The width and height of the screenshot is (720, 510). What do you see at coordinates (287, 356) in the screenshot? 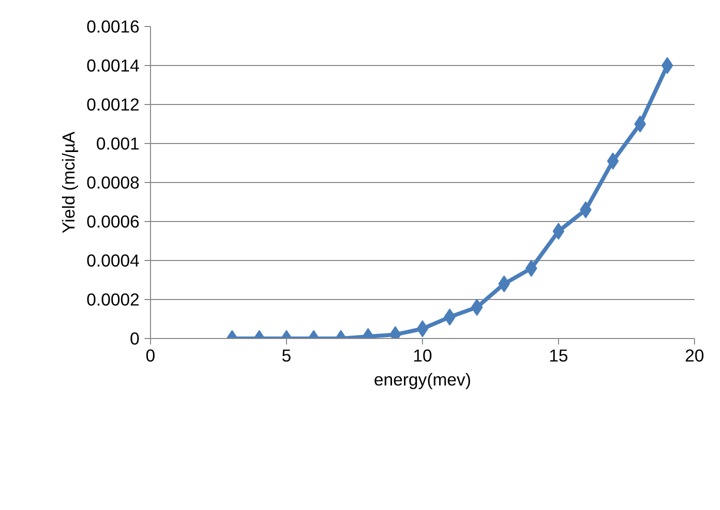
I see `x-tick-label: 5` at bounding box center [287, 356].